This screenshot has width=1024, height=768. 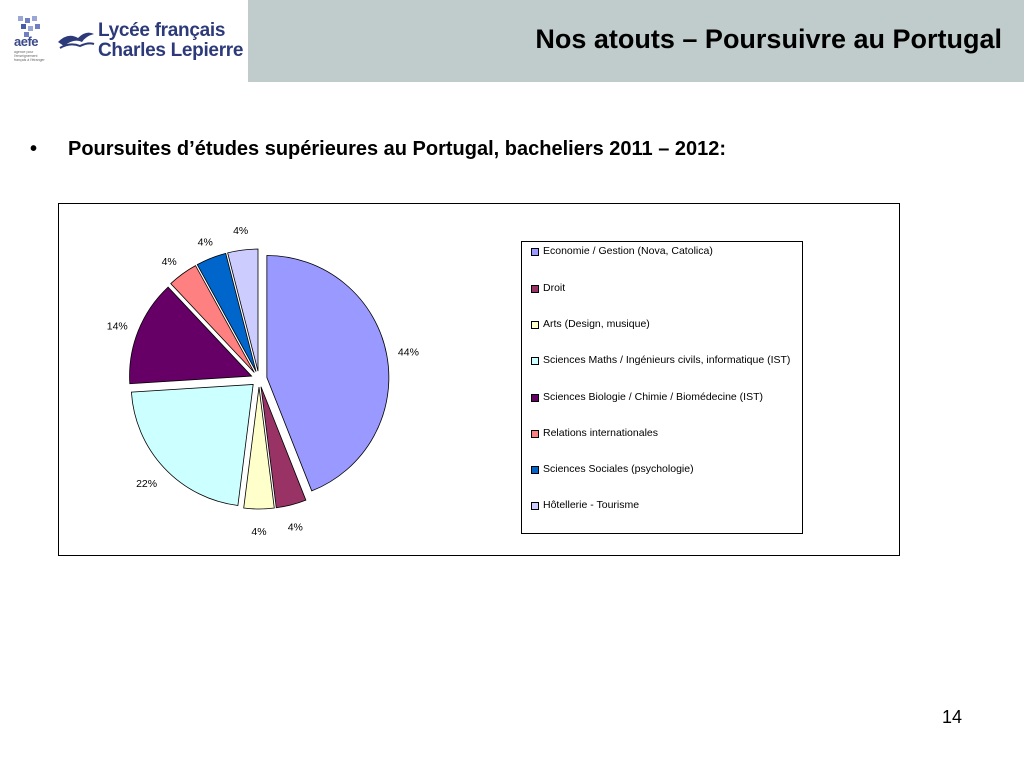 I want to click on lycee-logo-icon, so click(x=76, y=40).